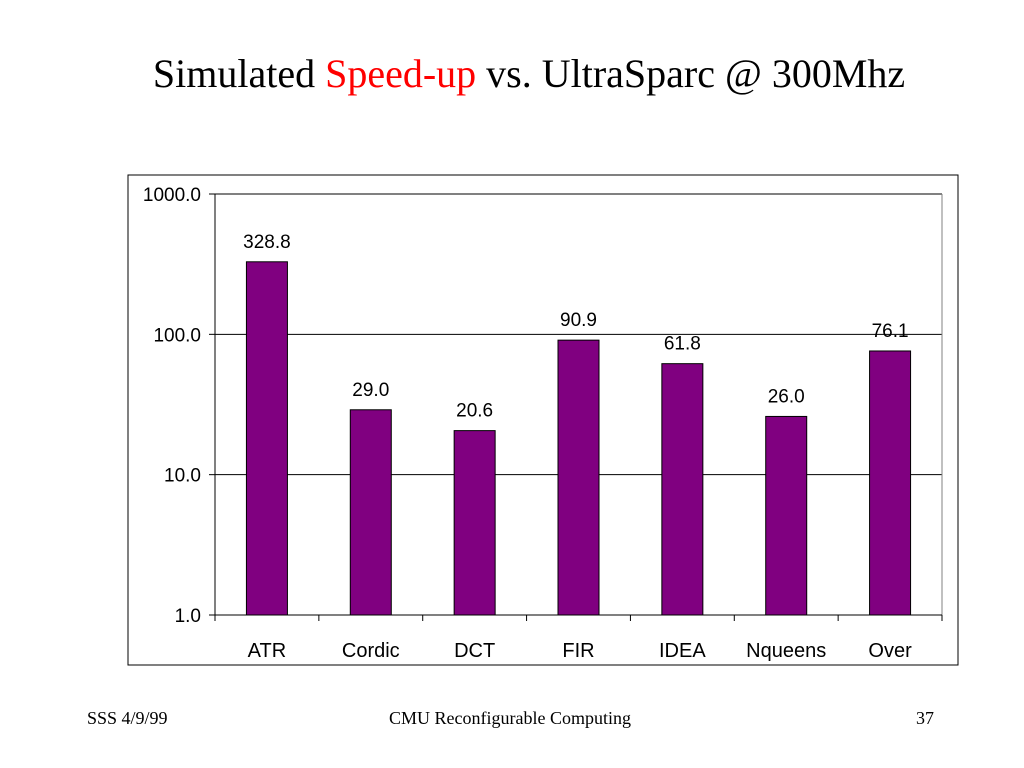 The width and height of the screenshot is (1024, 768). I want to click on bar-value-label: 76.1, so click(890, 331).